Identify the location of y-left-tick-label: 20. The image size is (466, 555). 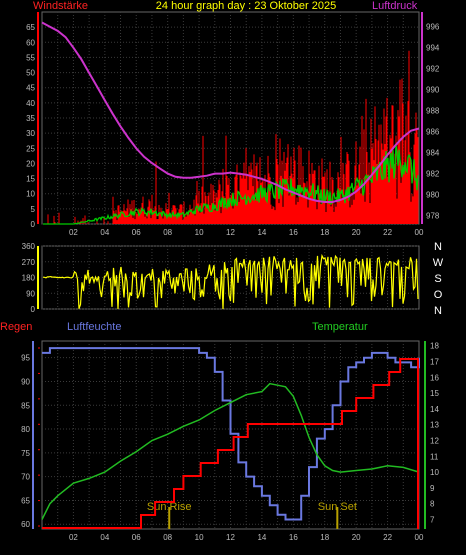
(30, 163).